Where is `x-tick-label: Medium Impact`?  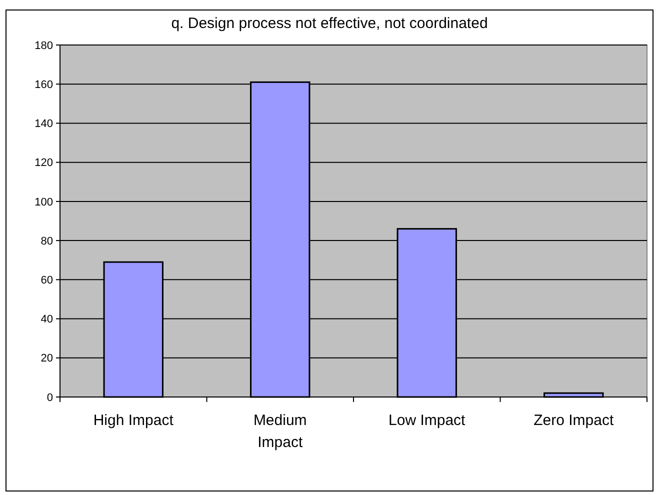 x-tick-label: Medium Impact is located at coordinates (280, 431).